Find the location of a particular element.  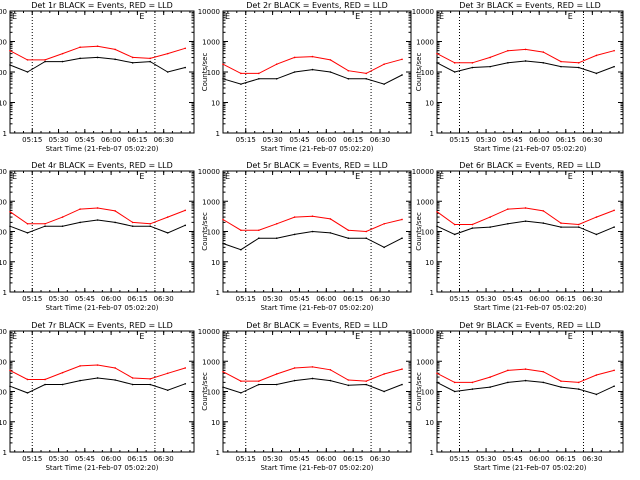

y-tick-label: 100 is located at coordinates (3, 73).